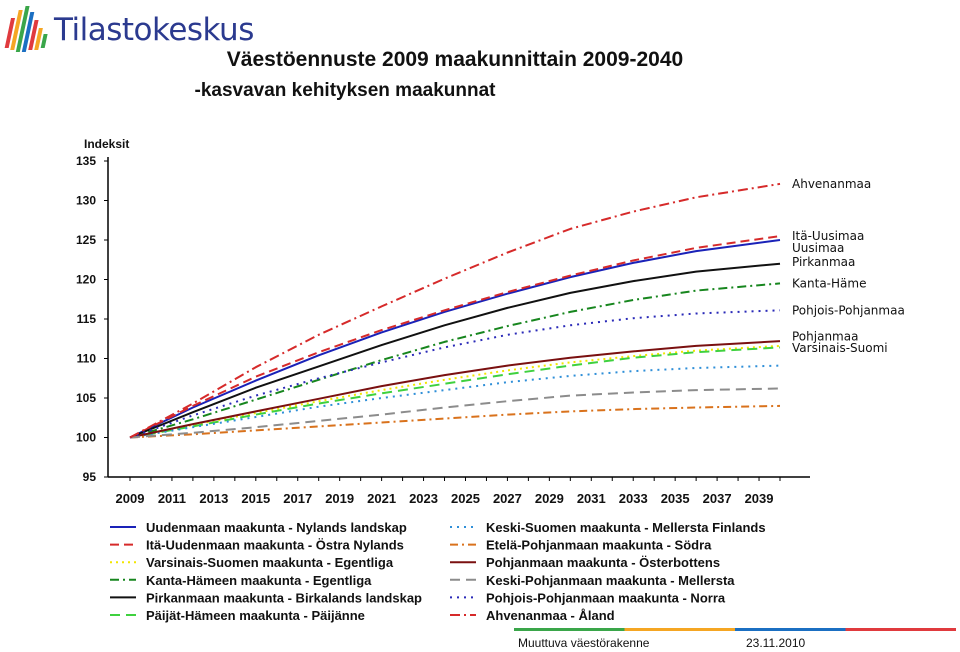 The height and width of the screenshot is (652, 960). Describe the element at coordinates (599, 545) in the screenshot. I see `legend-label-7: Etelä-Pohjanmaan maakunta - Södra` at that location.